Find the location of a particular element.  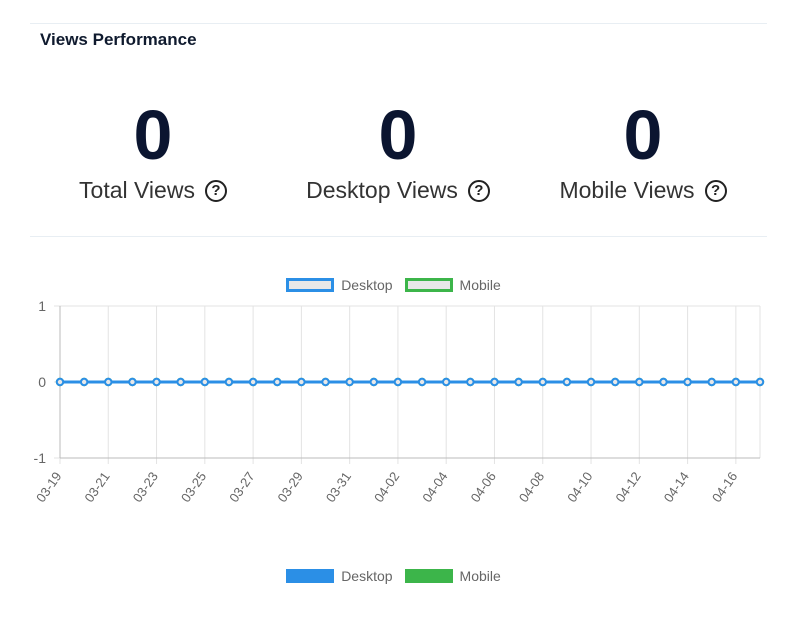

x-tick-label: 03-21 is located at coordinates (96, 487).